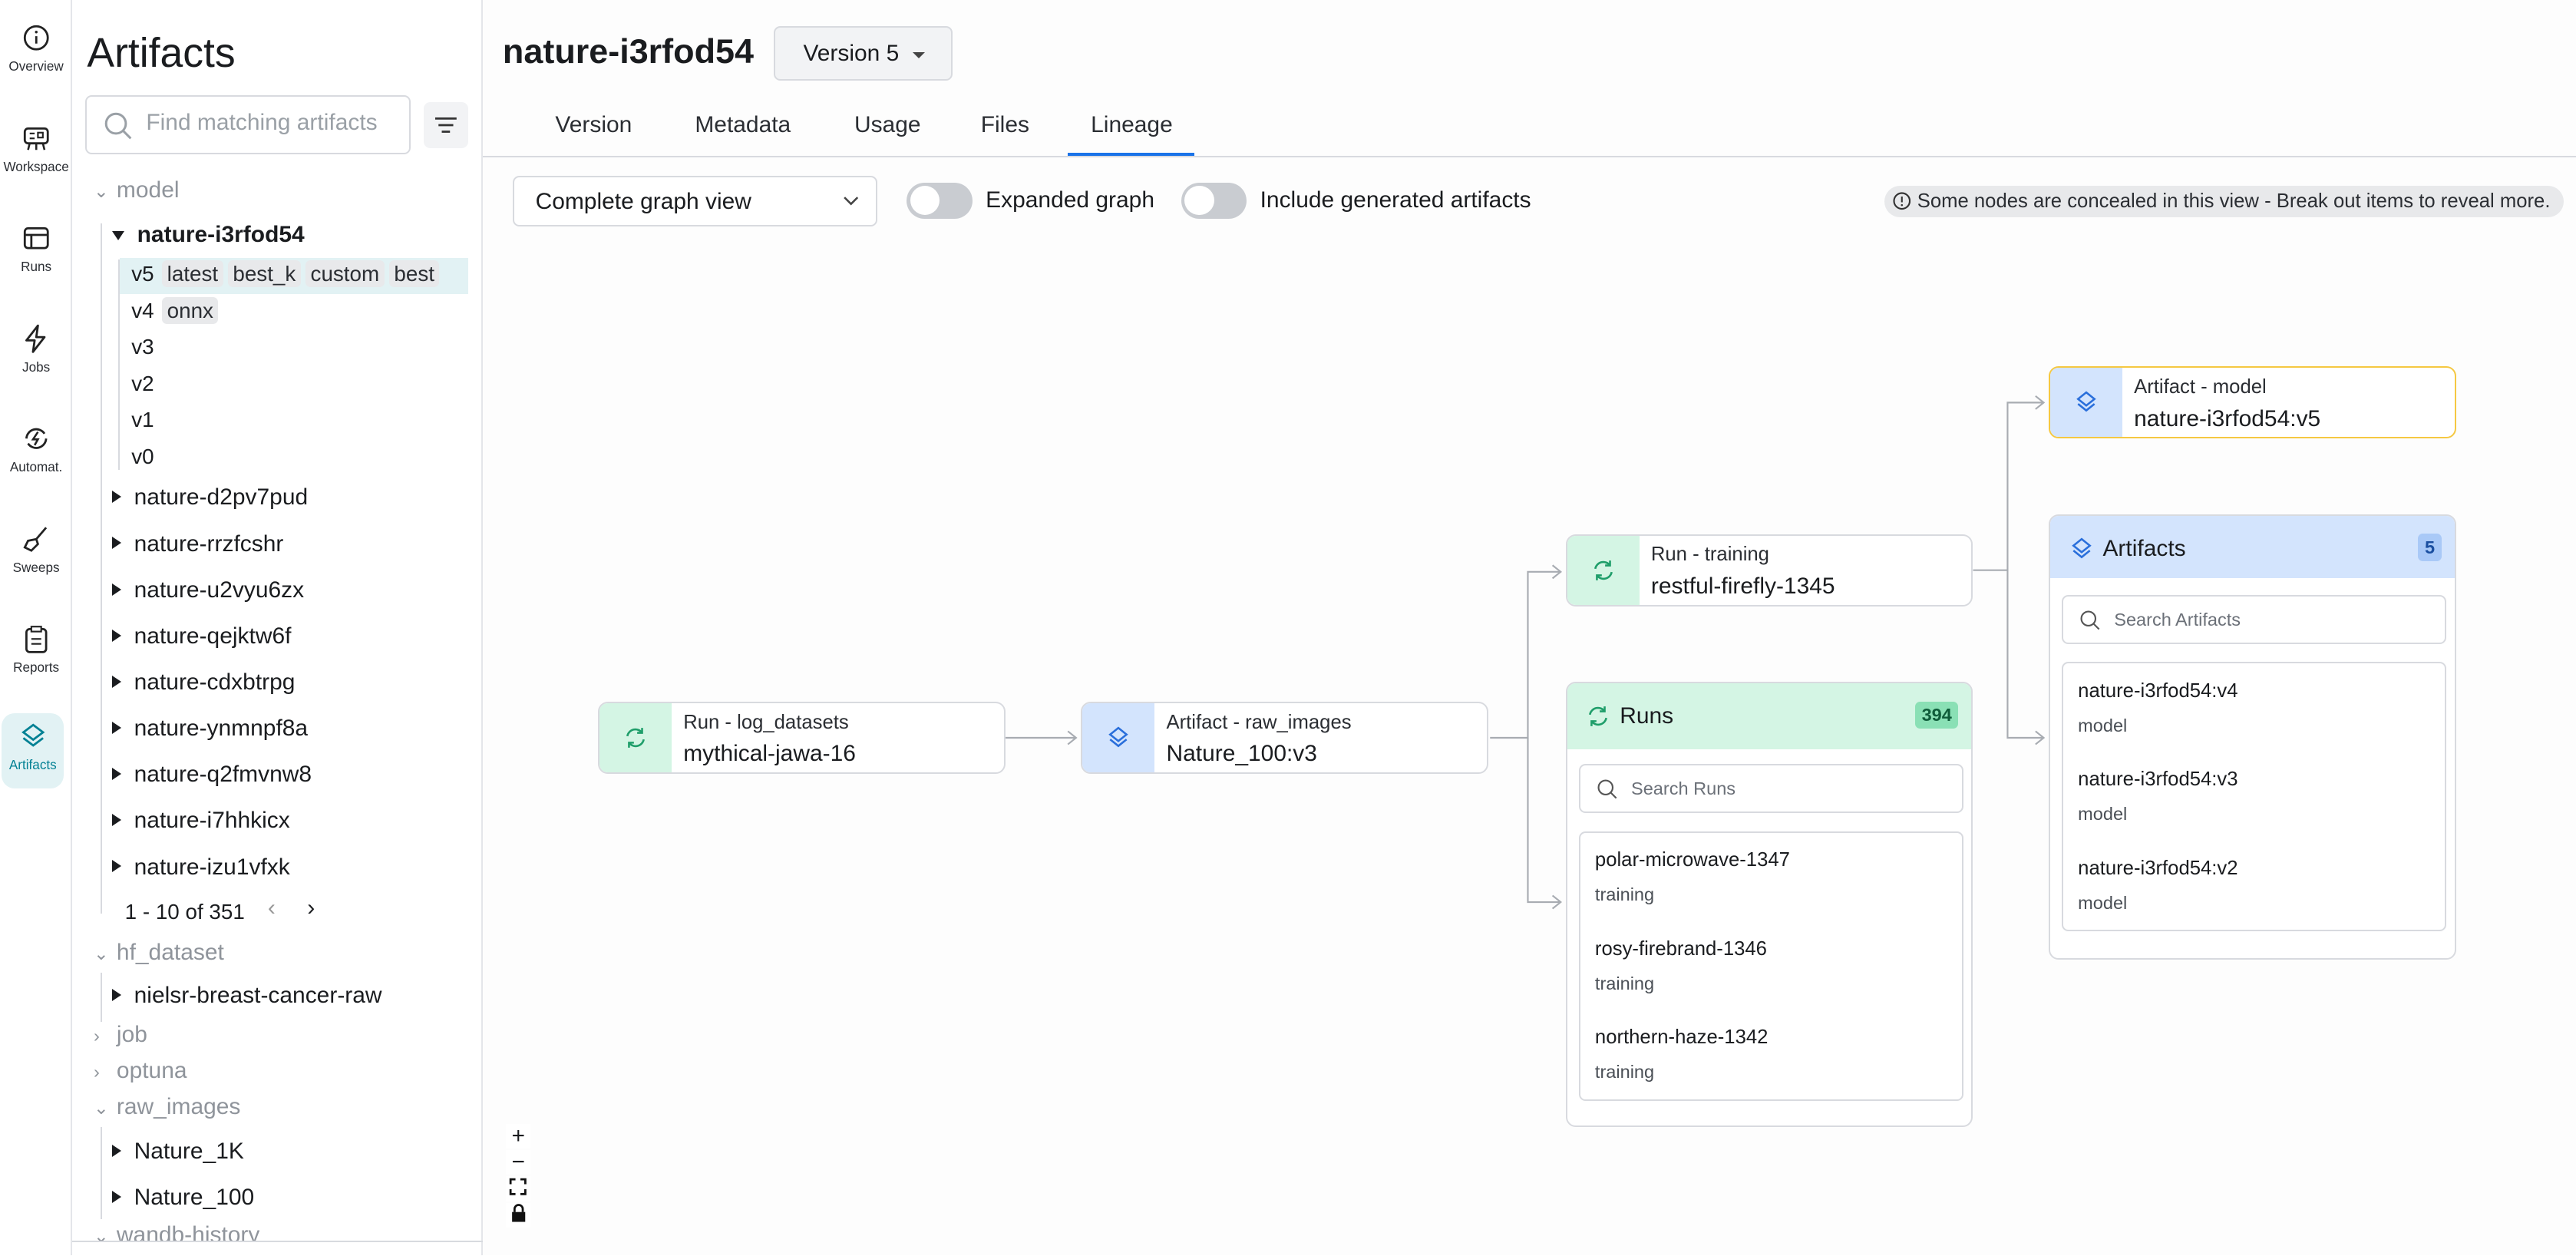  Describe the element at coordinates (197, 544) in the screenshot. I see `tree-artifact: nature-rrzfcshr` at that location.